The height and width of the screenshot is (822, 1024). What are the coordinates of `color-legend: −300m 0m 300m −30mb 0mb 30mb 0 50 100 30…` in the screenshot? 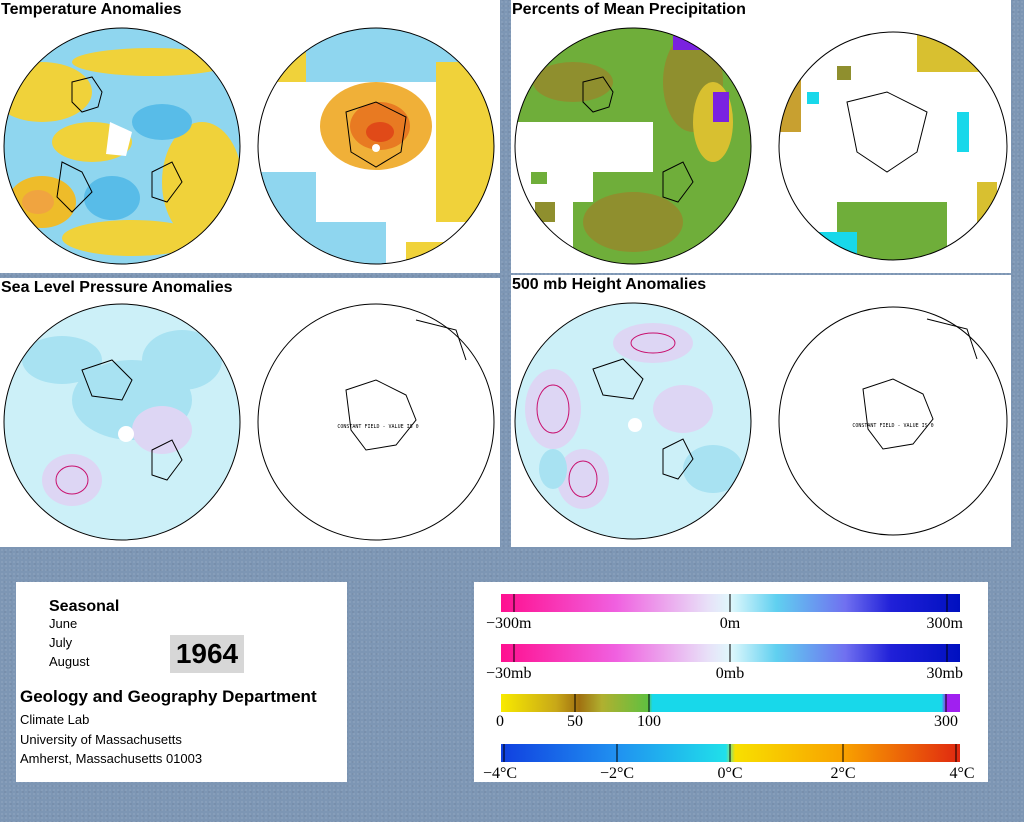 It's located at (731, 682).